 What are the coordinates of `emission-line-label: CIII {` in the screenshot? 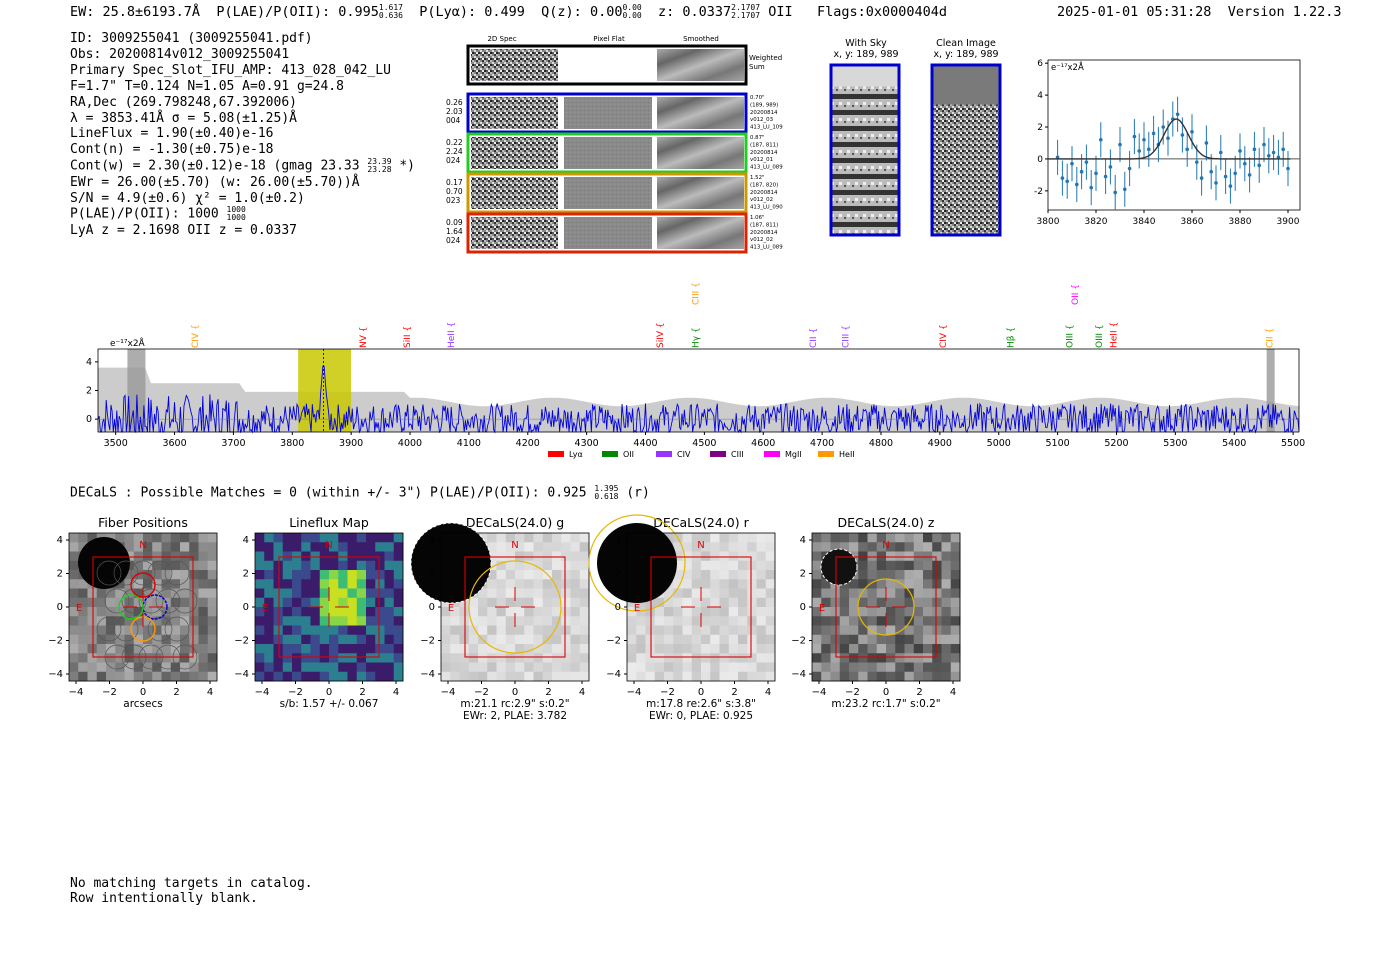 It's located at (697, 293).